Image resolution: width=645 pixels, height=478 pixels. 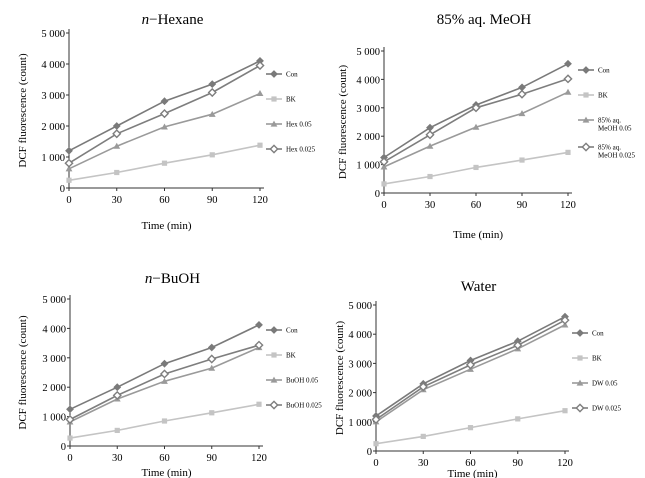 What do you see at coordinates (212, 200) in the screenshot?
I see `x-tick-label: 90` at bounding box center [212, 200].